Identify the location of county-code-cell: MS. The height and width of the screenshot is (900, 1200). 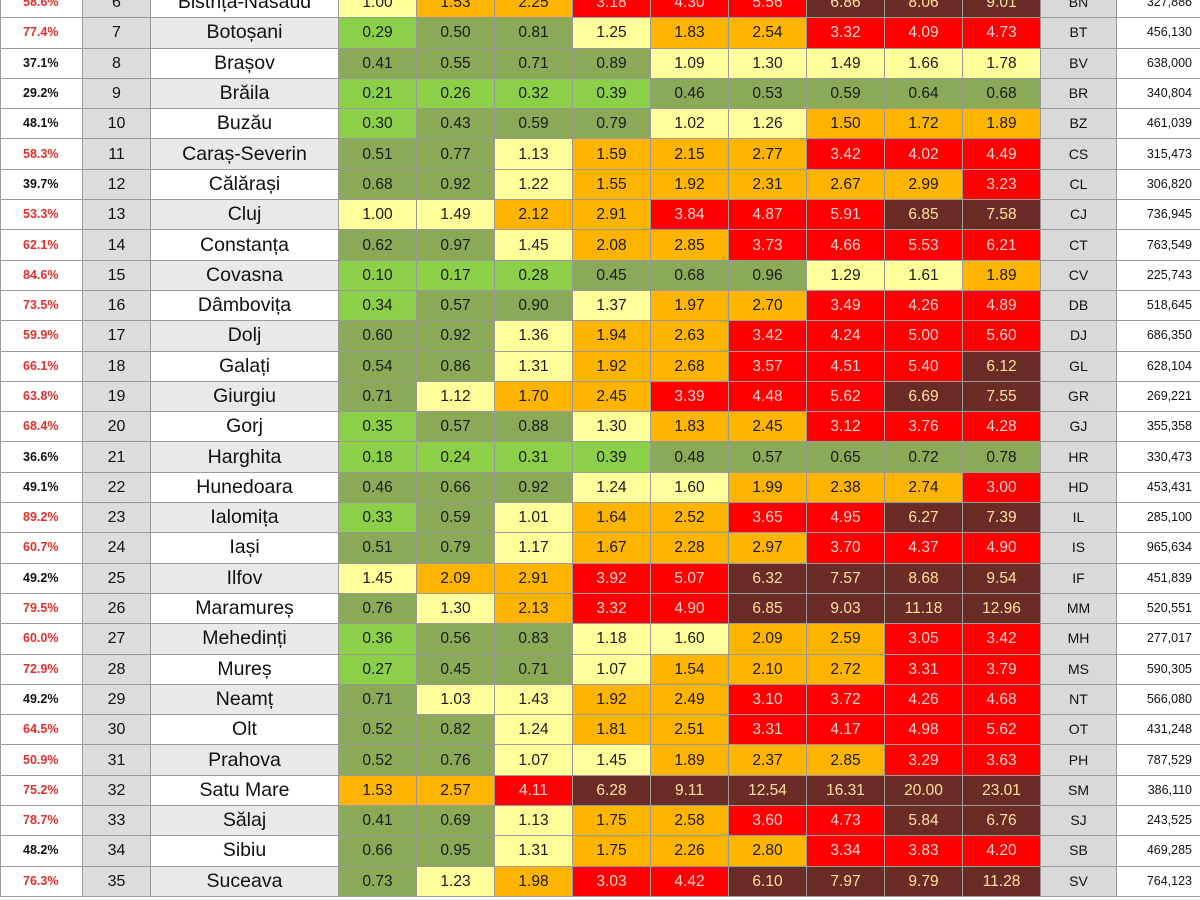
(1078, 669).